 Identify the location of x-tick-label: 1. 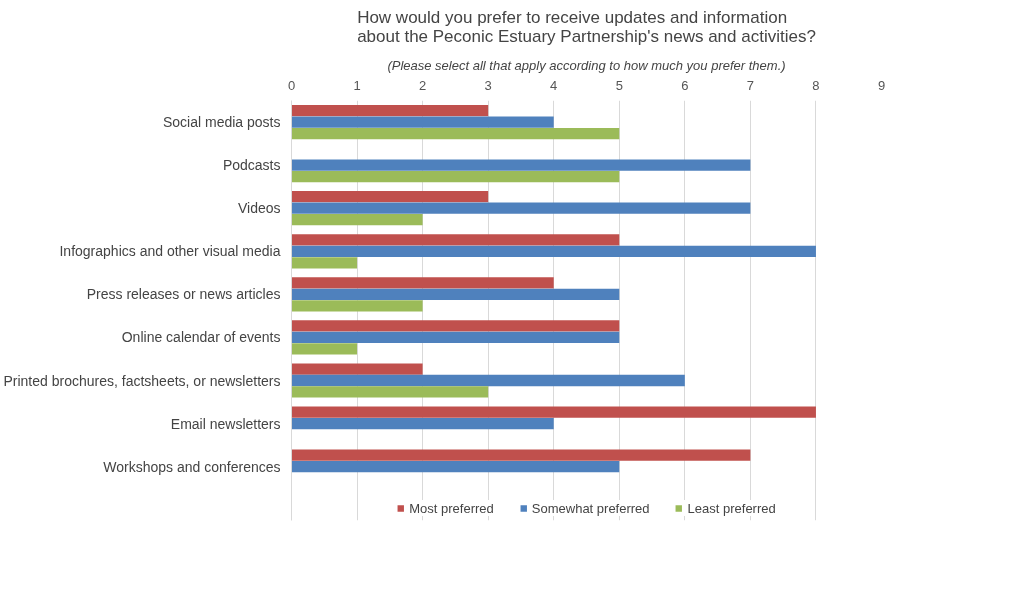
(357, 85).